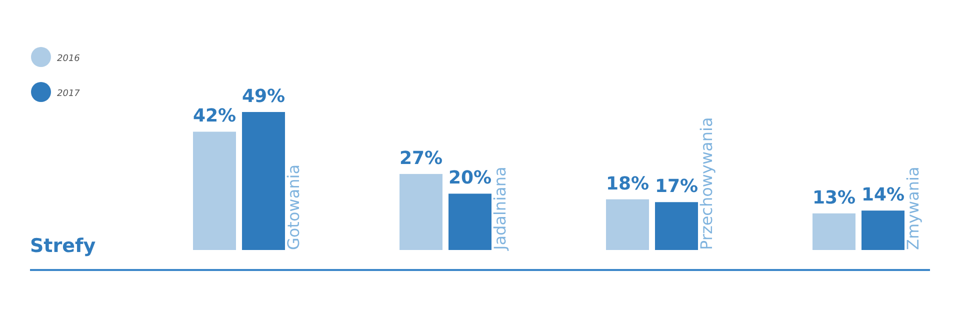  Describe the element at coordinates (63, 246) in the screenshot. I see `x-axis-title: Strefy` at that location.